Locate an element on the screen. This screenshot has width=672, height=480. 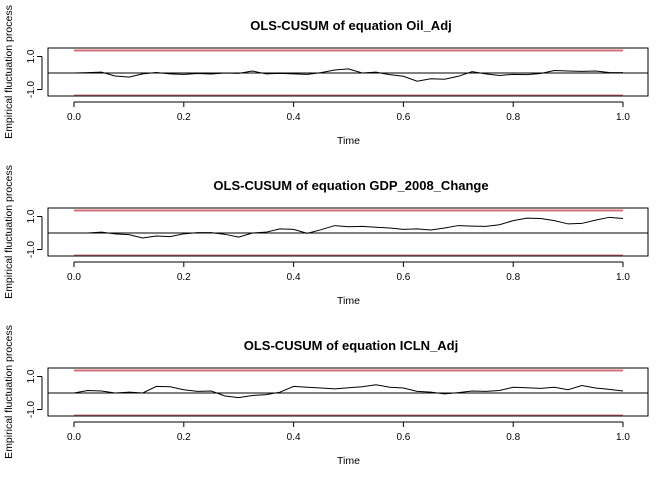
chart-title: OLS-CUSUM of equation ICLN_Adj is located at coordinates (351, 345).